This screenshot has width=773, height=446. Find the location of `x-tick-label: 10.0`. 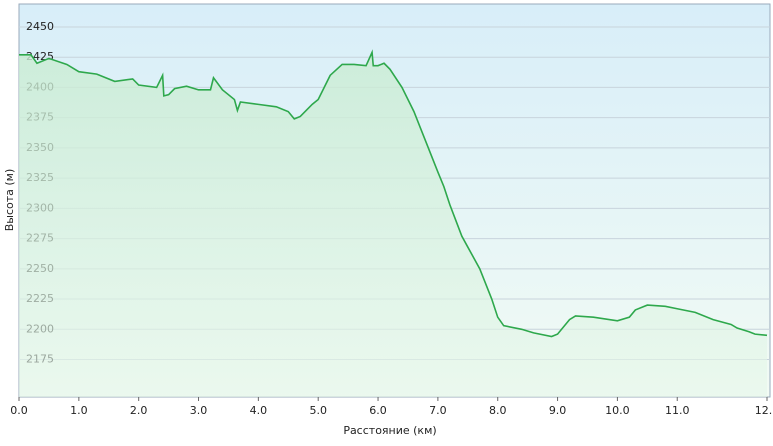

x-tick-label: 10.0 is located at coordinates (617, 410).